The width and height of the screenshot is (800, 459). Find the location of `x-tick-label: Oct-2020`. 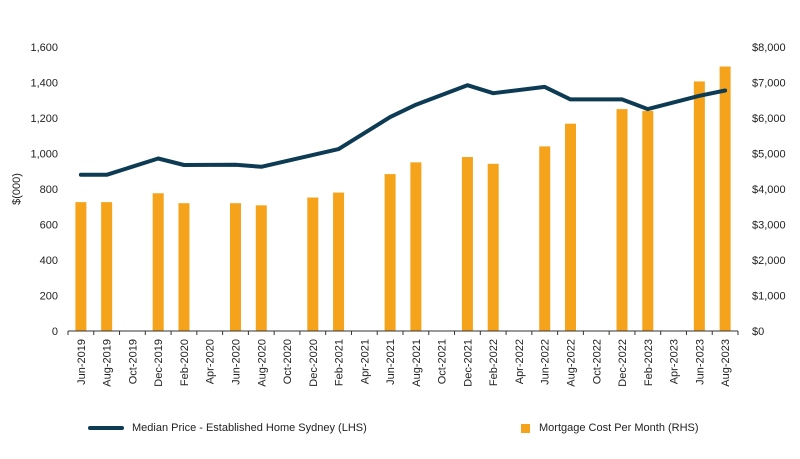

x-tick-label: Oct-2020 is located at coordinates (288, 361).